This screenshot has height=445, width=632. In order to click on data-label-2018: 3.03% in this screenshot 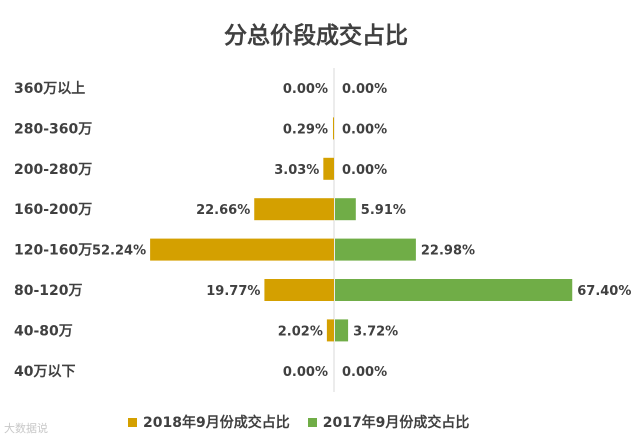, I will do `click(296, 170)`.